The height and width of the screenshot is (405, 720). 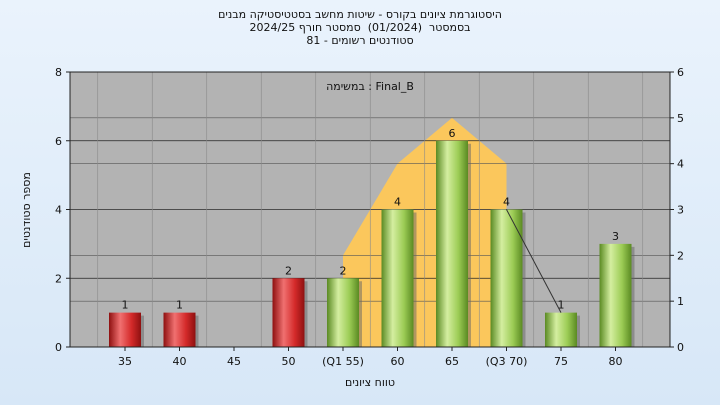 What do you see at coordinates (507, 361) in the screenshot?
I see `x-tick-label-7: (Q3 70)` at bounding box center [507, 361].